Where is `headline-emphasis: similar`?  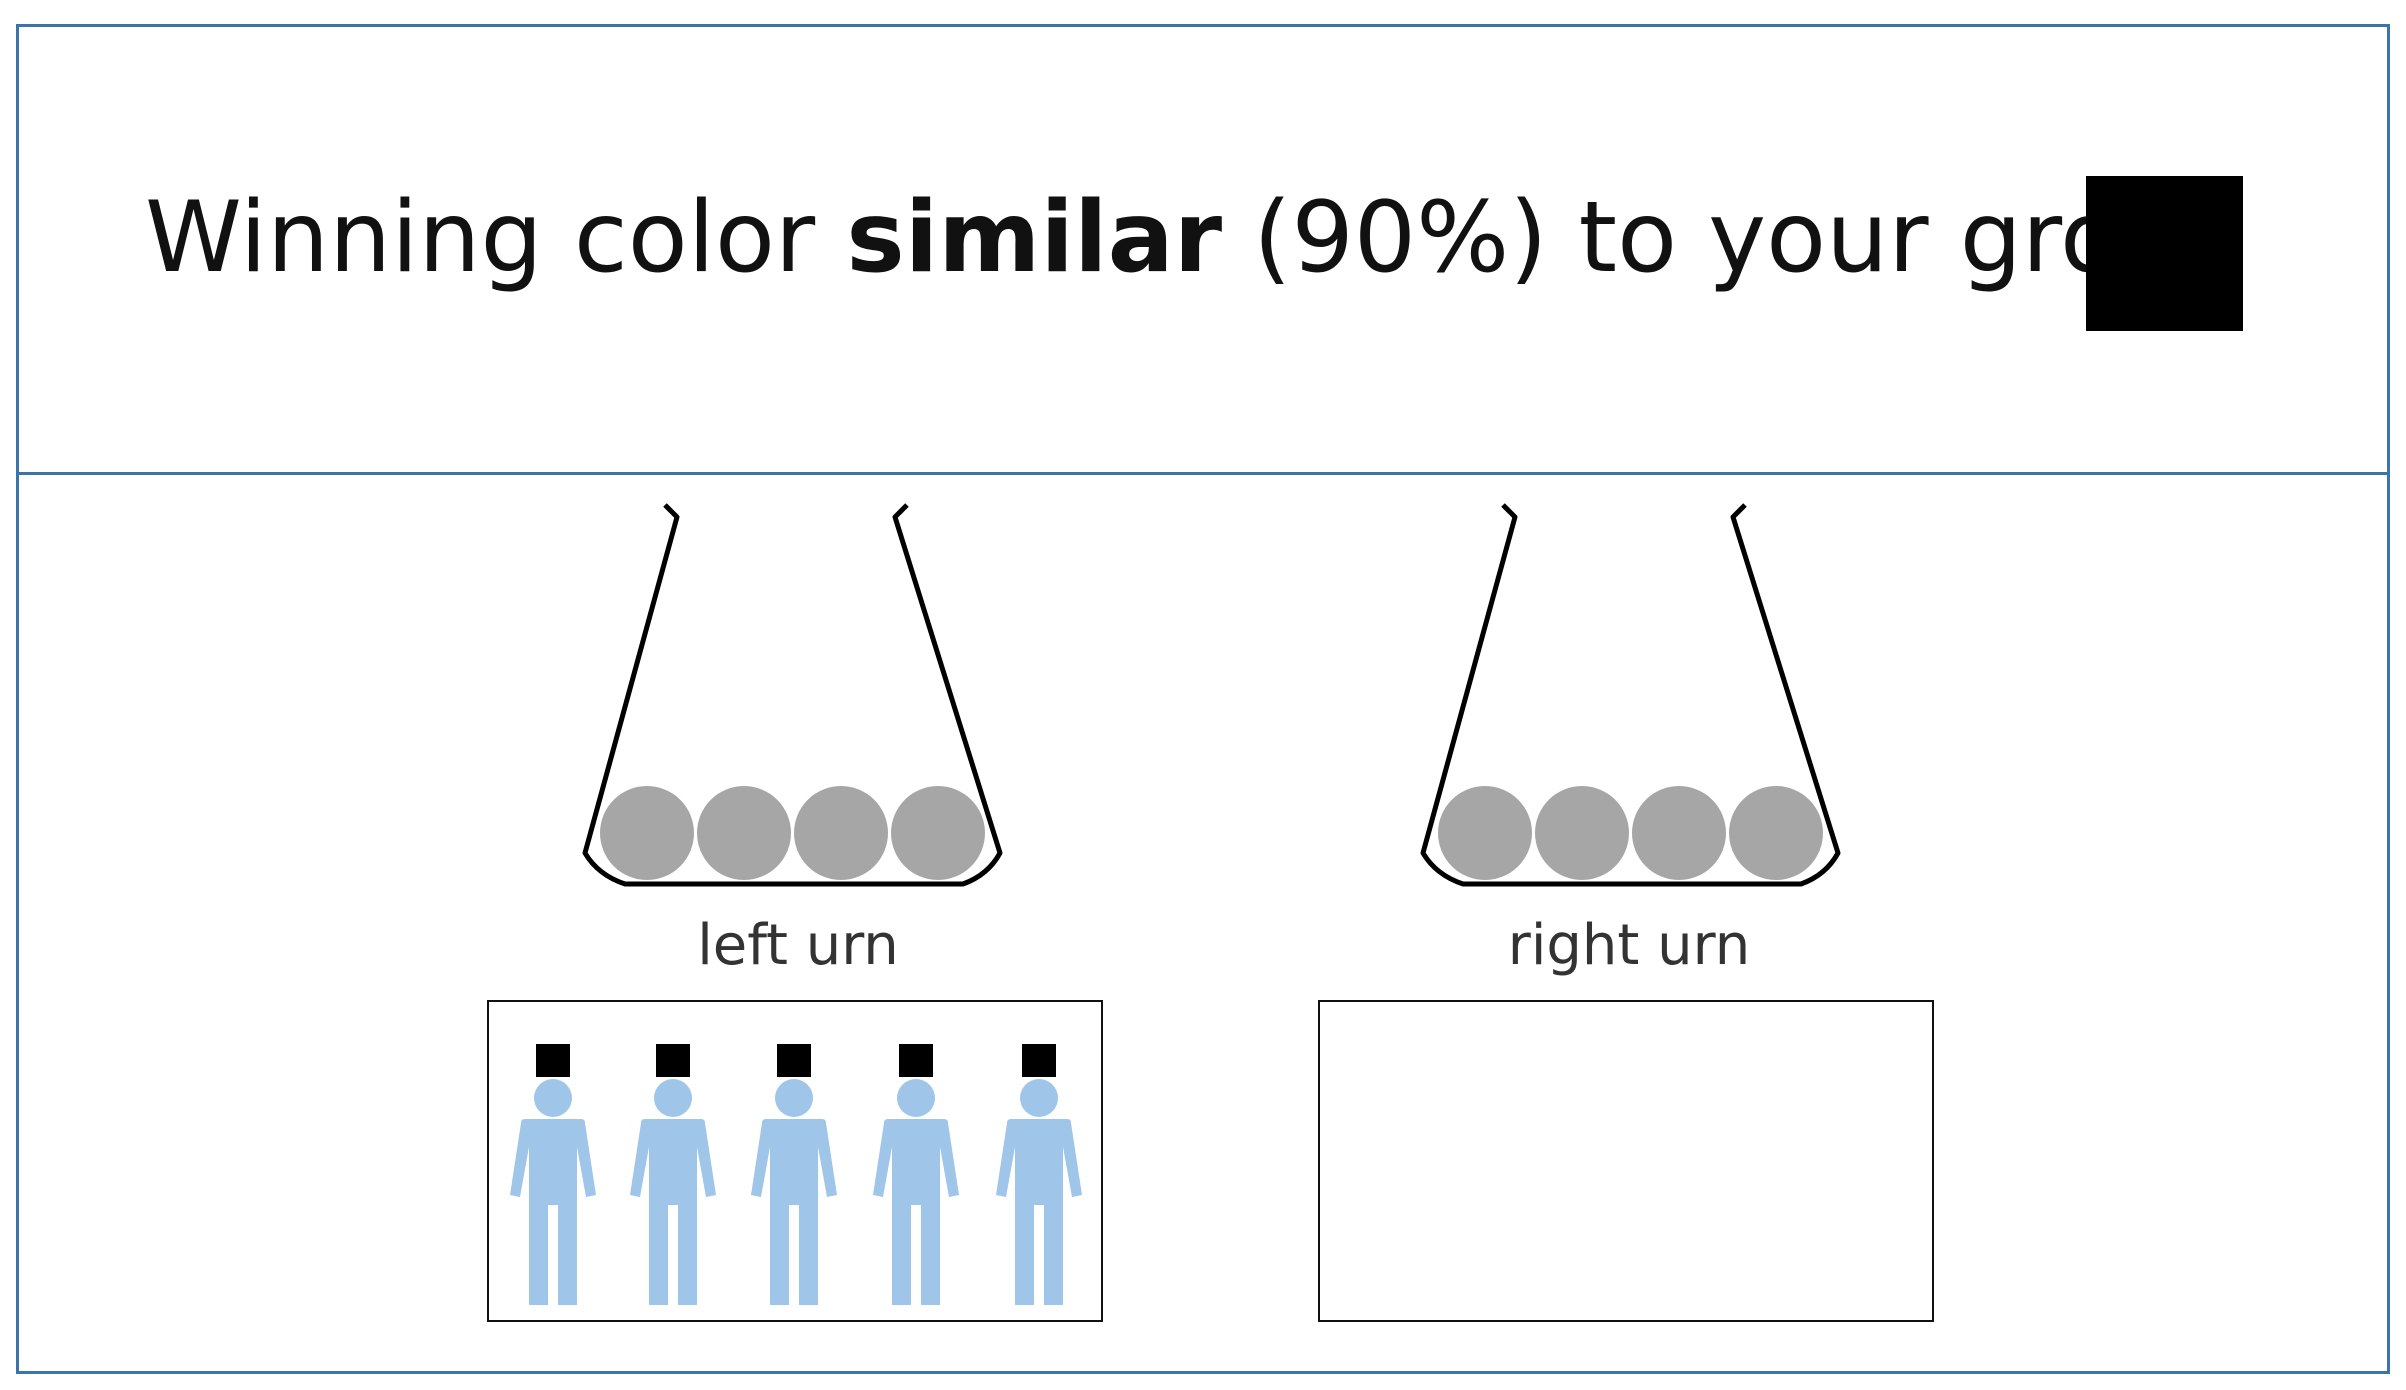
headline-emphasis: similar is located at coordinates (1034, 238).